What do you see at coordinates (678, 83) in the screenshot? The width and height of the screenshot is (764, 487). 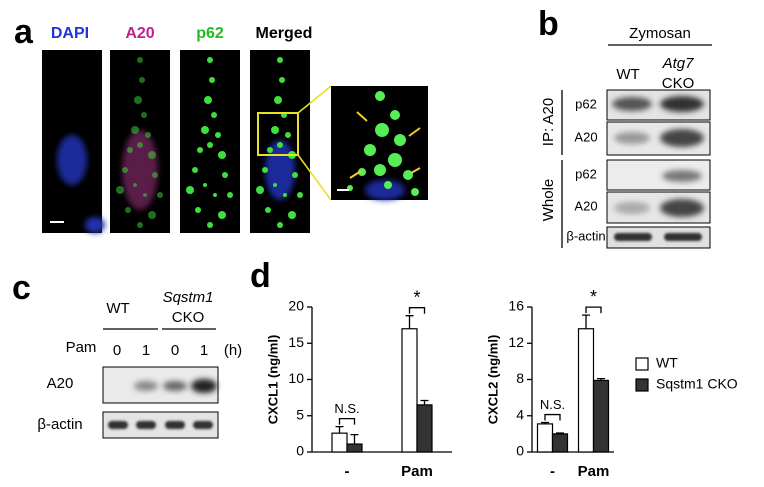 I see `column-label: CKO` at bounding box center [678, 83].